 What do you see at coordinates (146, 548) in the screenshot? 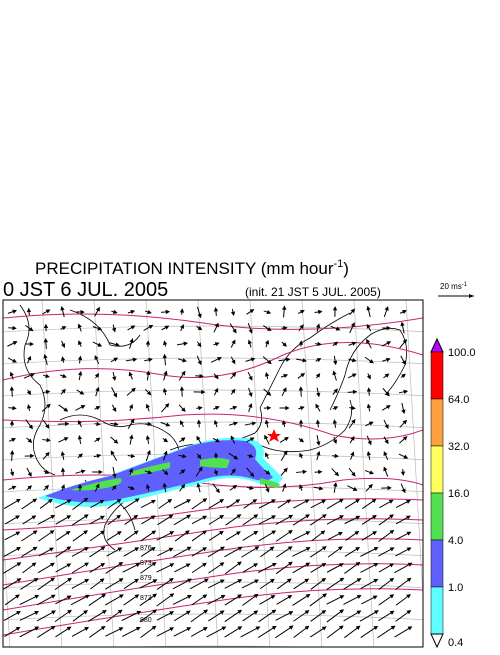
I see `contour-label: 876` at bounding box center [146, 548].